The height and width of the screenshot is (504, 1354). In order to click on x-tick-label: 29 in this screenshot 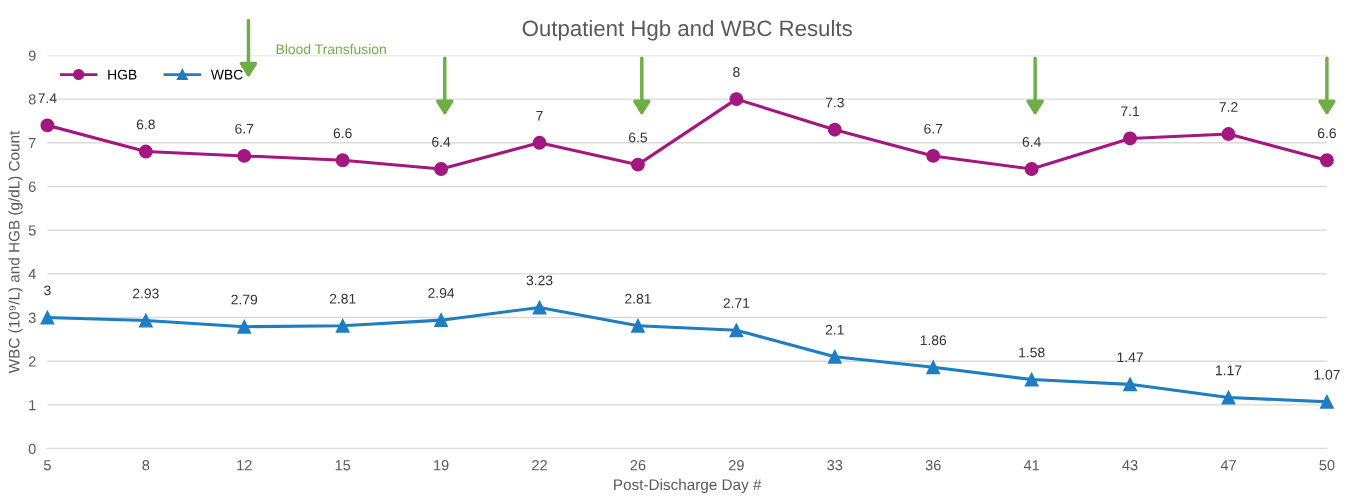, I will do `click(736, 465)`.